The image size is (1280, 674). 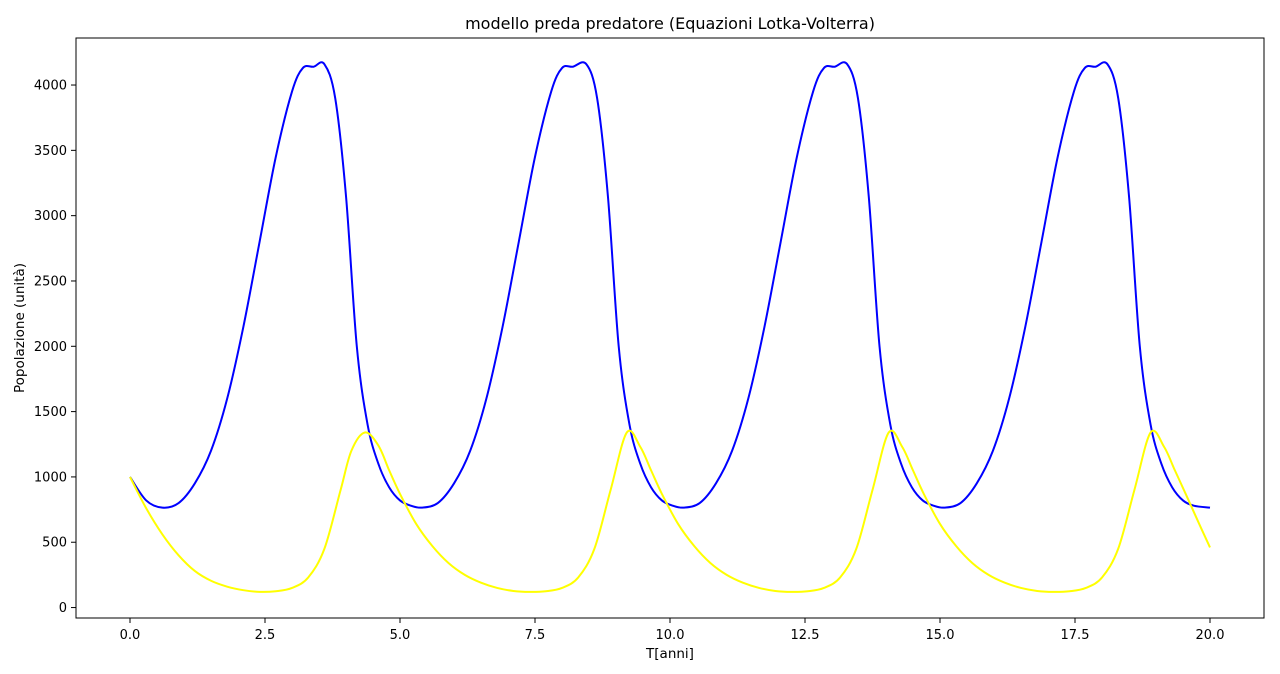 I want to click on y-tick-label: 3000, so click(x=50, y=216).